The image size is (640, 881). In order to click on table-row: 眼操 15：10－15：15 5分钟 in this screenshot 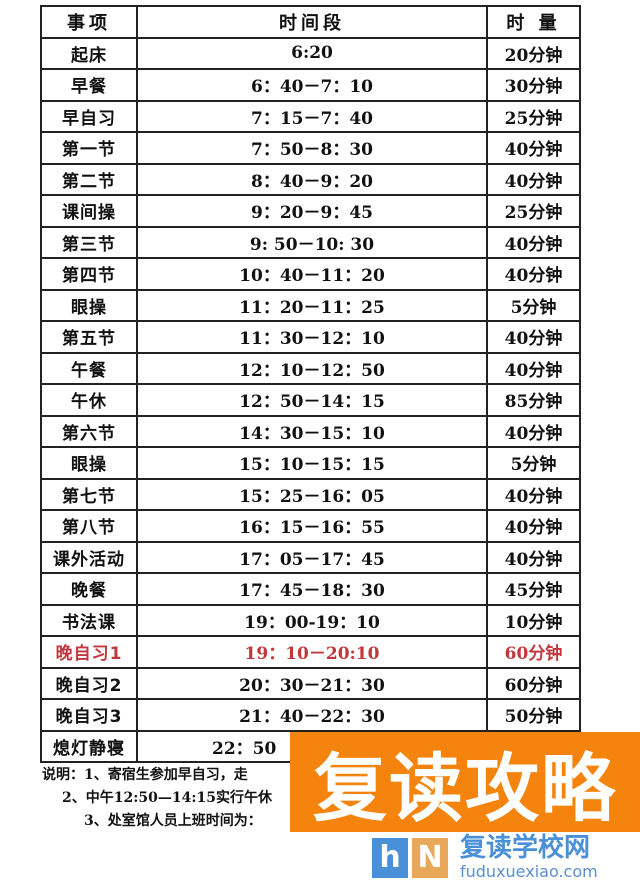, I will do `click(310, 463)`.